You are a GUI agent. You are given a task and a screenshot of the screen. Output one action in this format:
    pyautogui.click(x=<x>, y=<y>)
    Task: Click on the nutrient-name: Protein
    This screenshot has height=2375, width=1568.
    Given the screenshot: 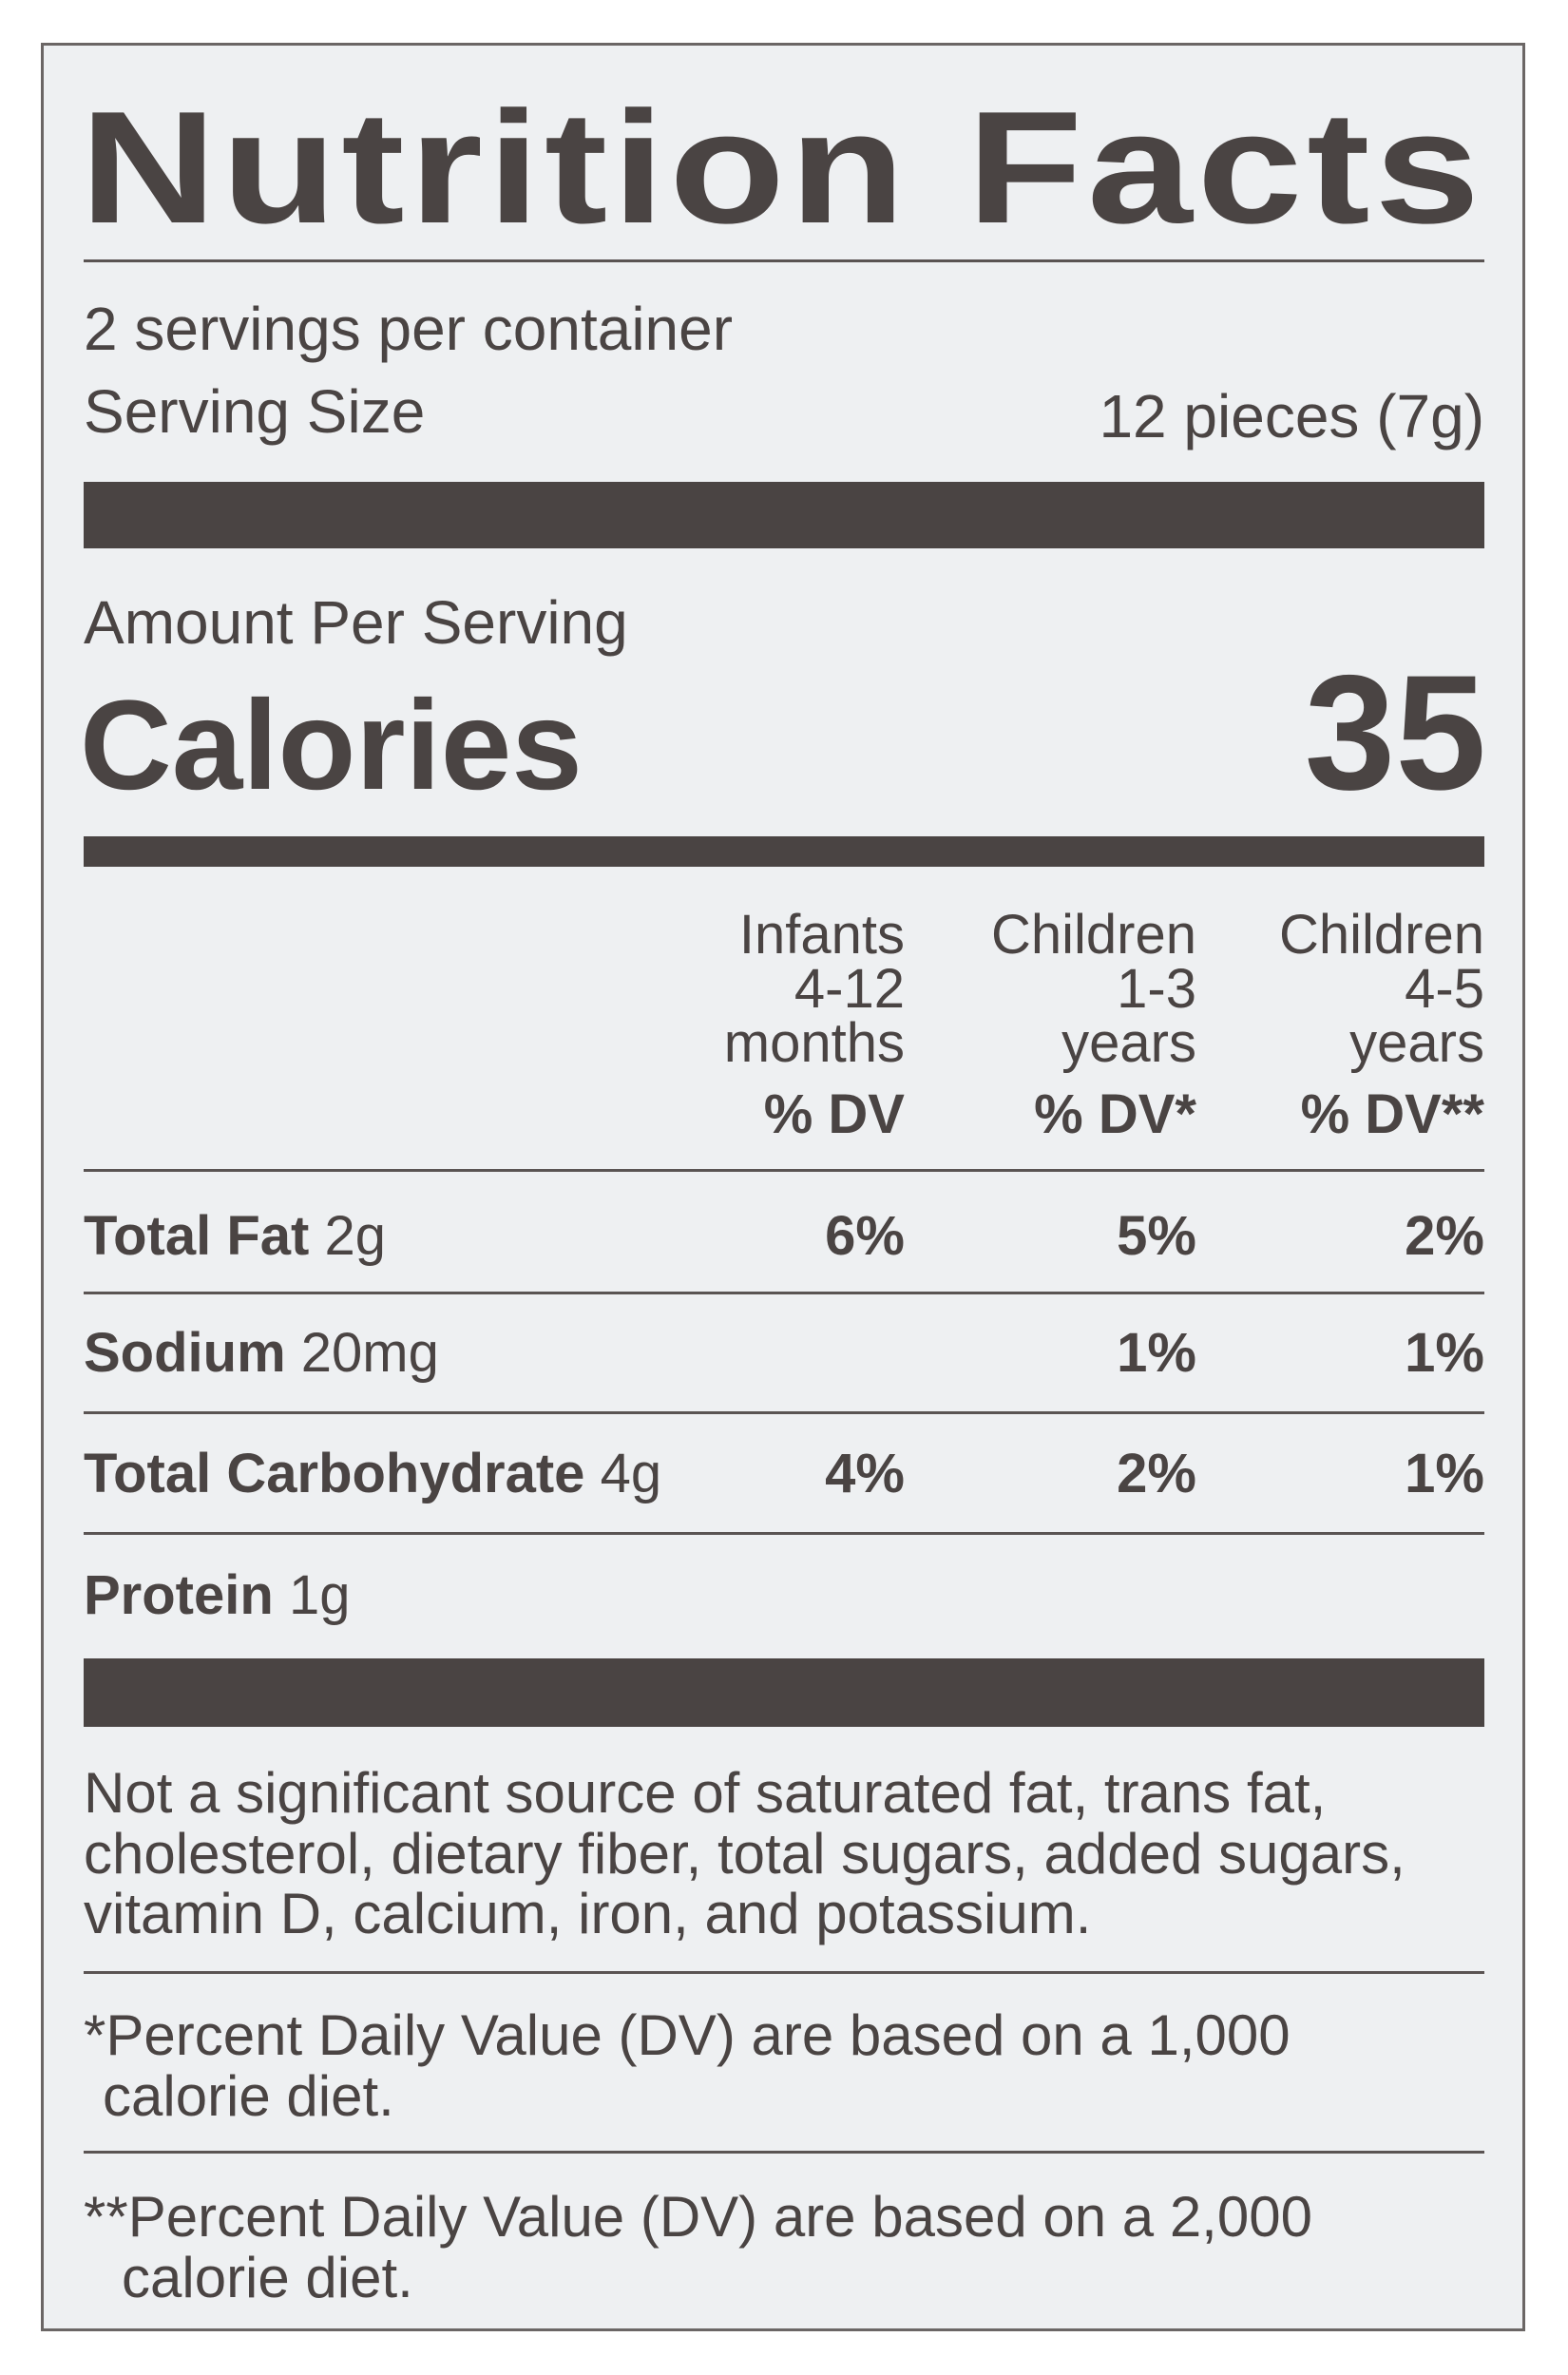 What is the action you would take?
    pyautogui.click(x=179, y=1595)
    